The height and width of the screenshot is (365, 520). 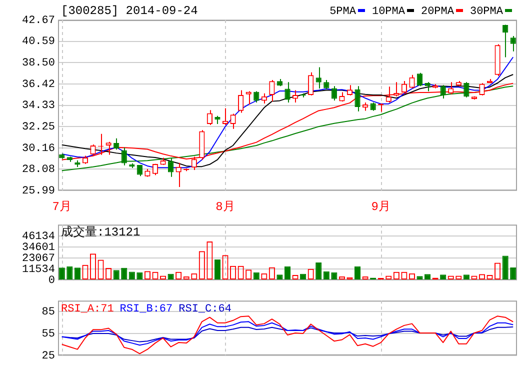 What do you see at coordinates (39, 270) in the screenshot?
I see `y-tick-label: 11534` at bounding box center [39, 270].